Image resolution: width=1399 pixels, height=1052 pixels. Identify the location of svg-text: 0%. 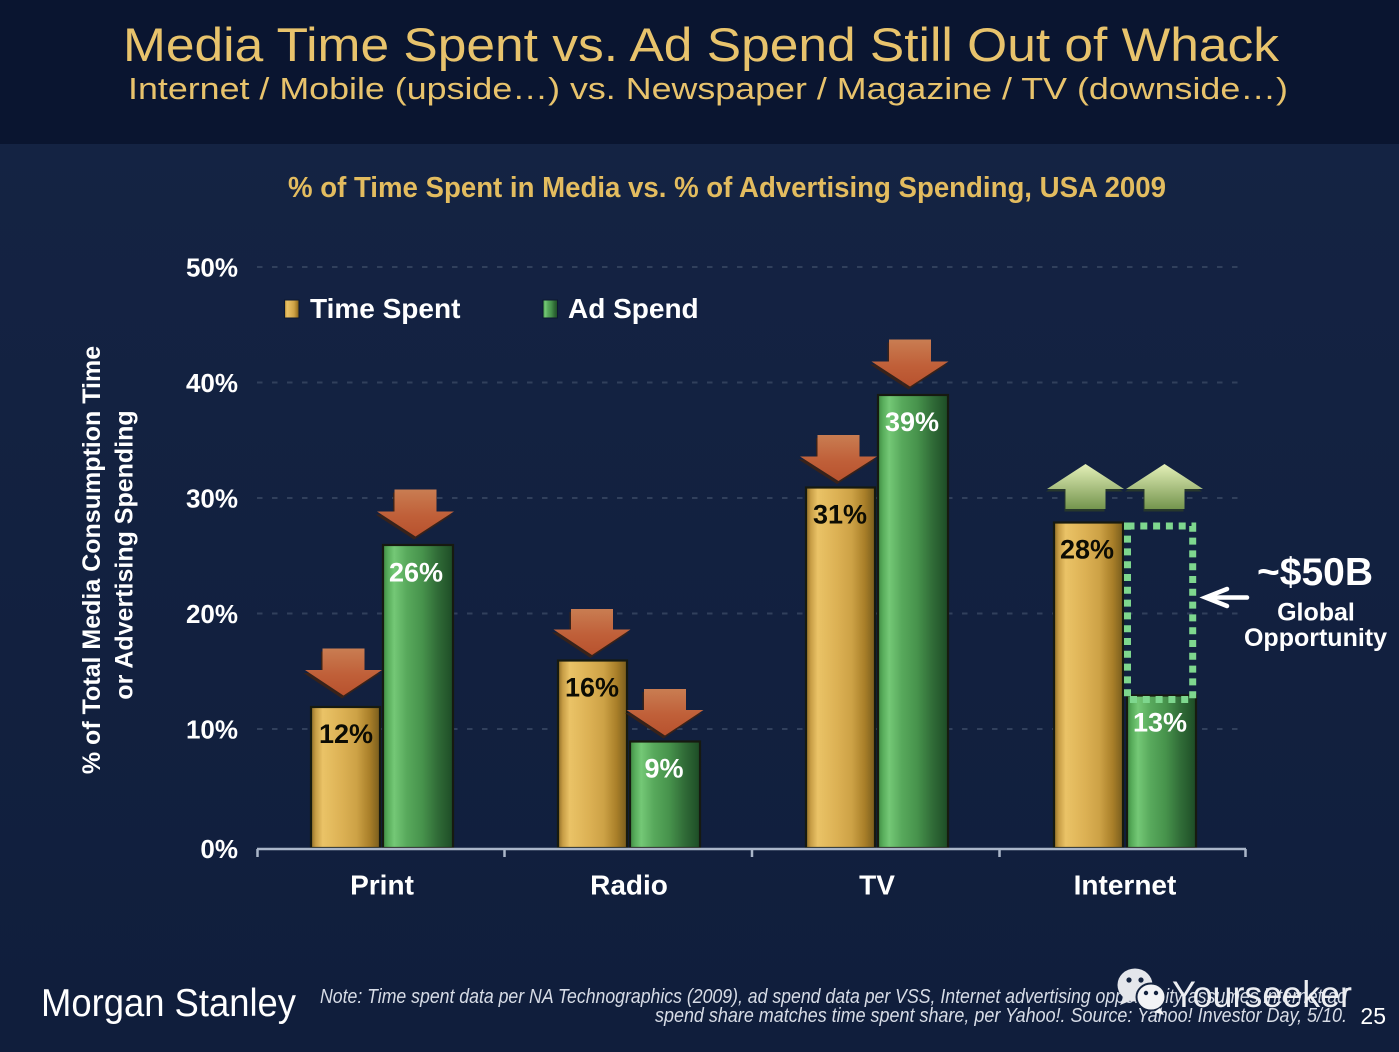
(219, 849).